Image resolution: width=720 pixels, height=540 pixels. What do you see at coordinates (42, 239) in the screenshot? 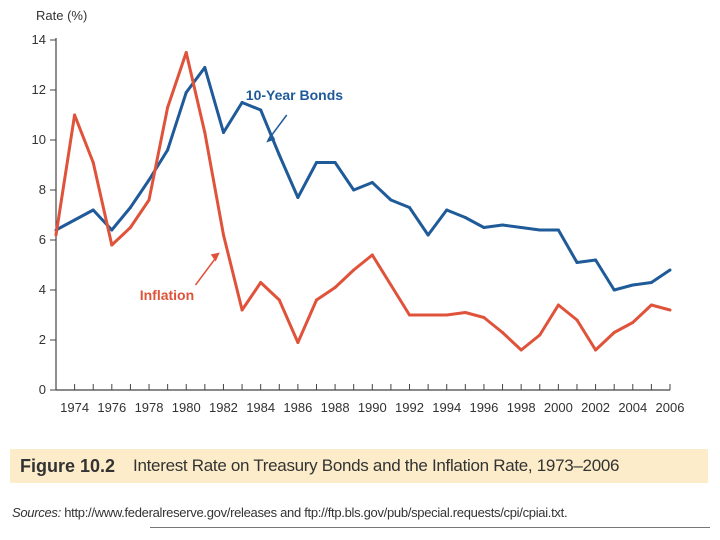
I see `y-tick-label: 6` at bounding box center [42, 239].